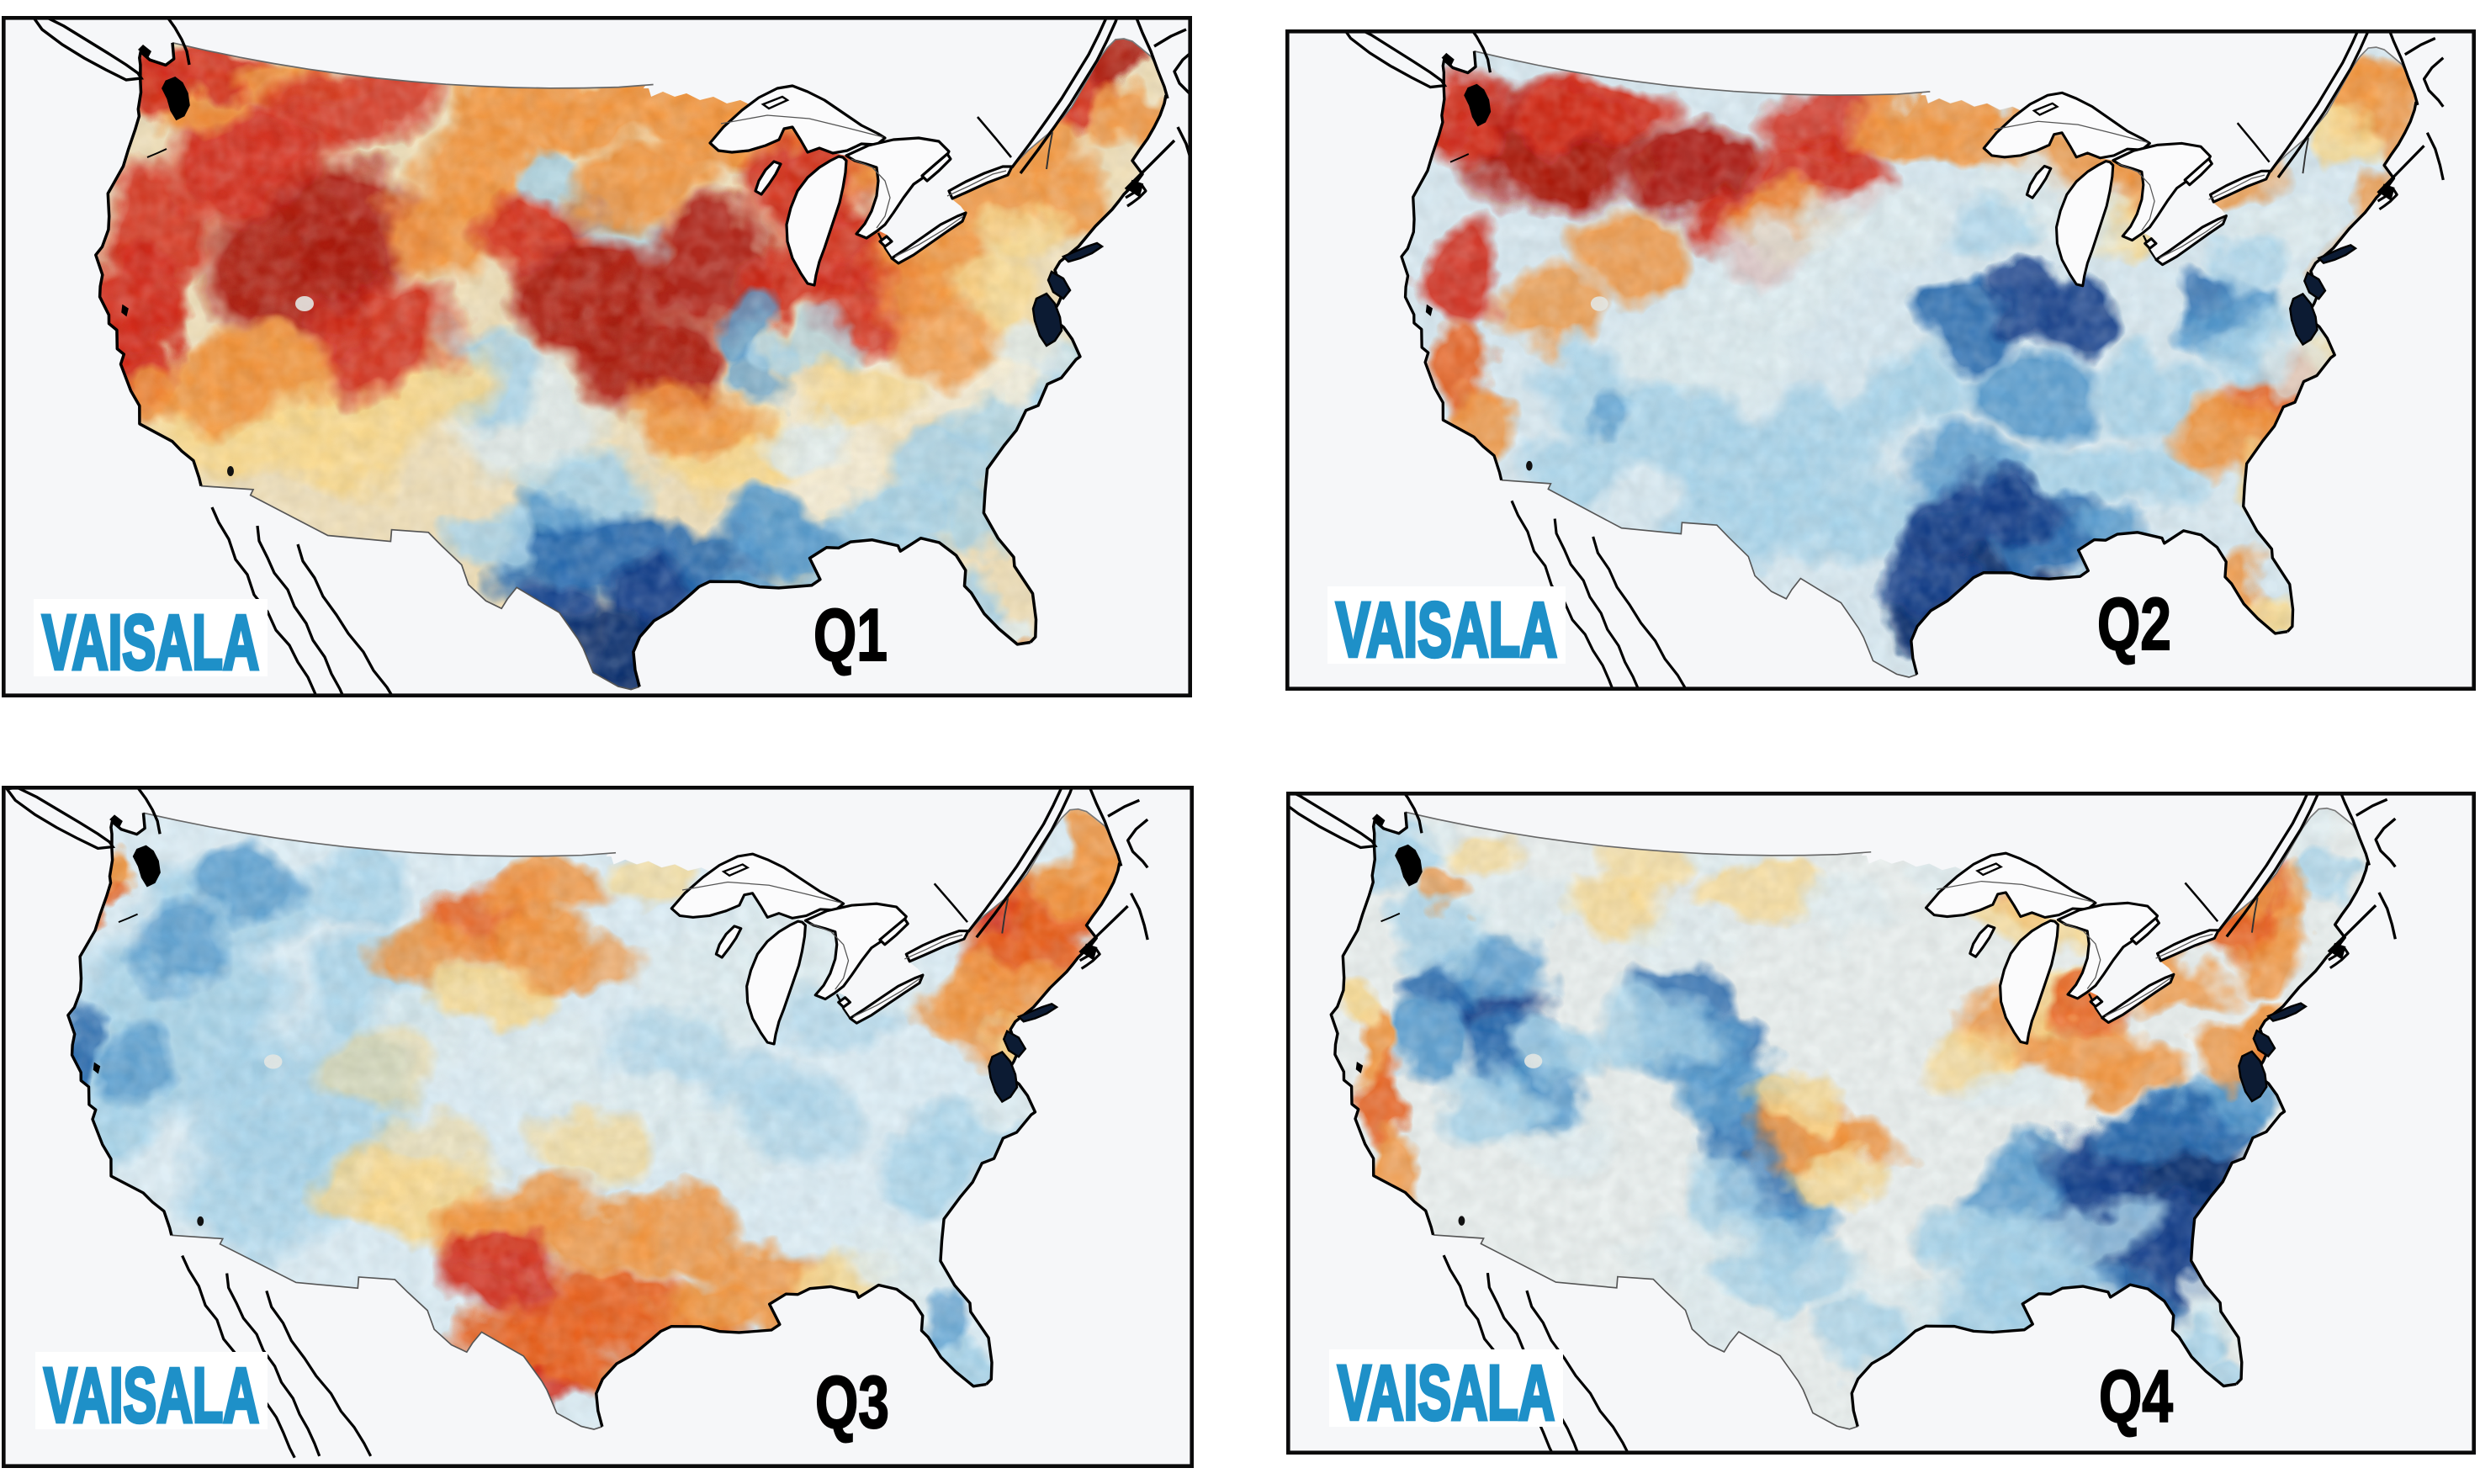 This screenshot has height=1484, width=2480. What do you see at coordinates (2134, 623) in the screenshot?
I see `svg-text: Q2` at bounding box center [2134, 623].